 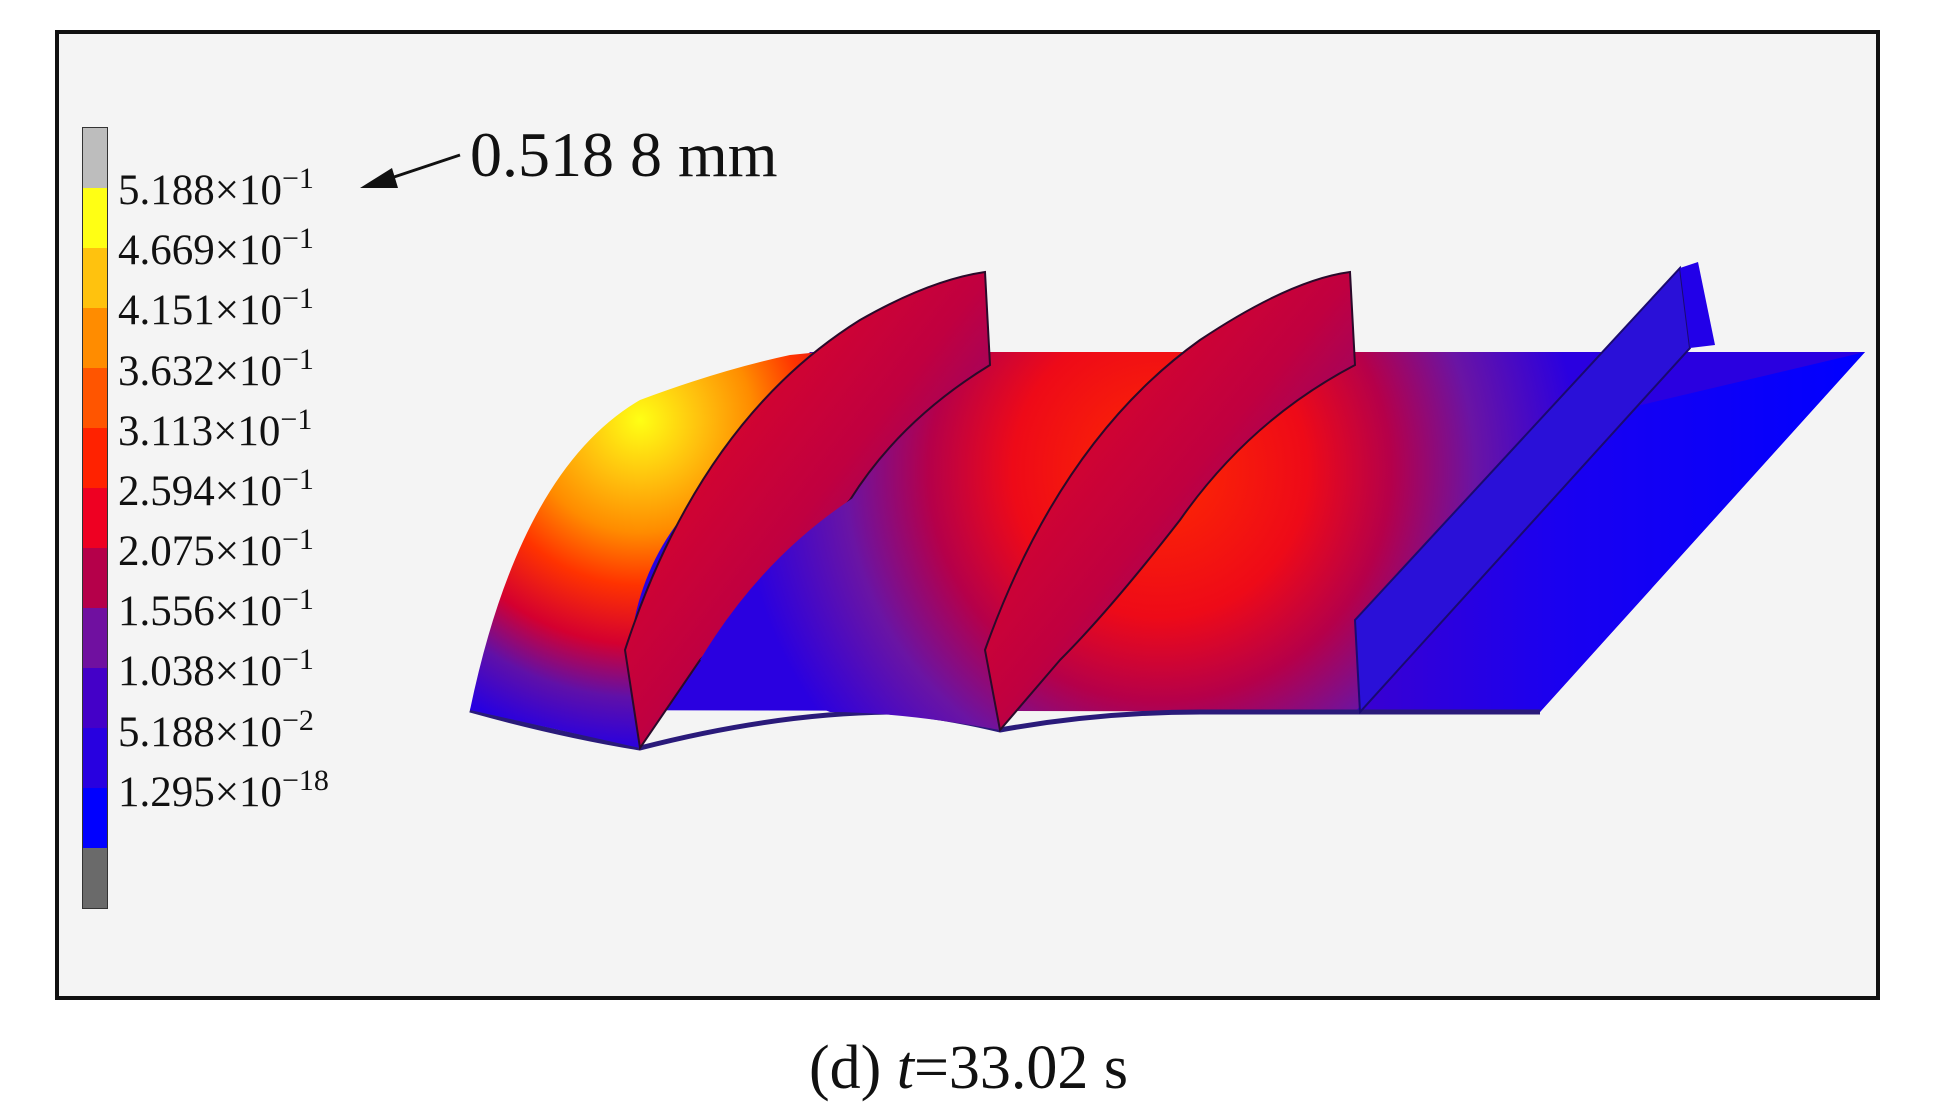 What do you see at coordinates (215, 428) in the screenshot?
I see `legend-label: 3.113×10⁻¹` at bounding box center [215, 428].